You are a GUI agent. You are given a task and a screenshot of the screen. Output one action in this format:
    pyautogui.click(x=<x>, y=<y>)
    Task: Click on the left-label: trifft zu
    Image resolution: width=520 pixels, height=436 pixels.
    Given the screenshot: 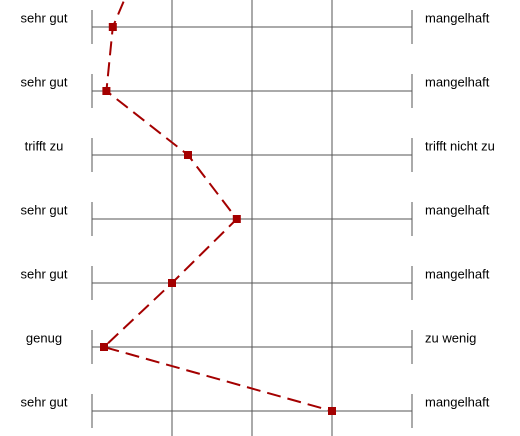 What is the action you would take?
    pyautogui.click(x=44, y=145)
    